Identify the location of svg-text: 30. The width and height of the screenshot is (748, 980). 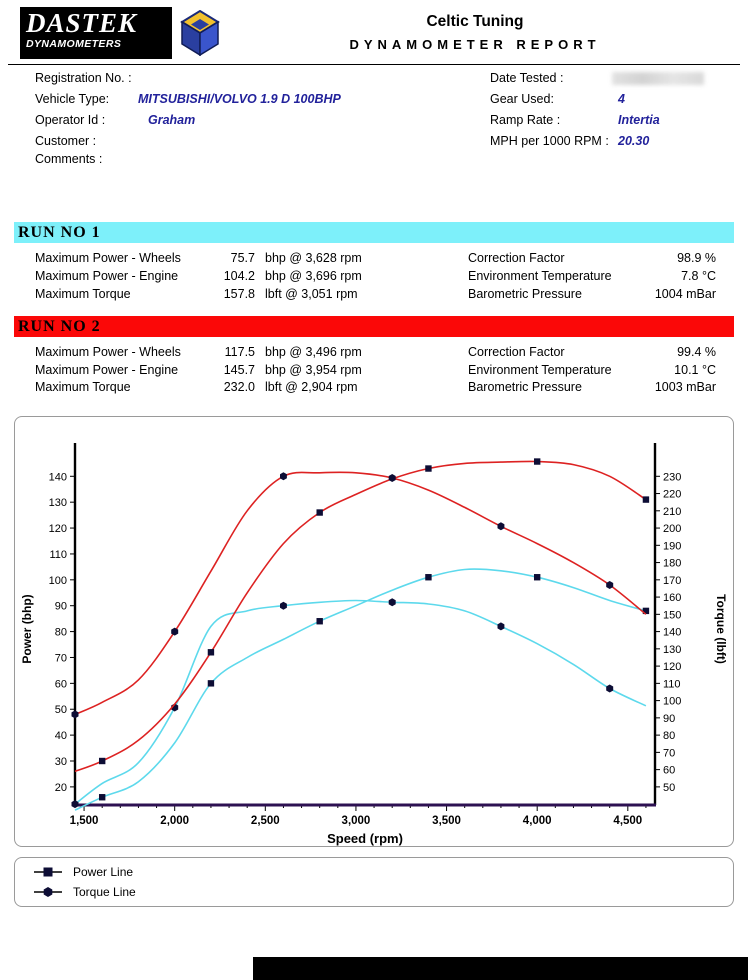
(61, 762).